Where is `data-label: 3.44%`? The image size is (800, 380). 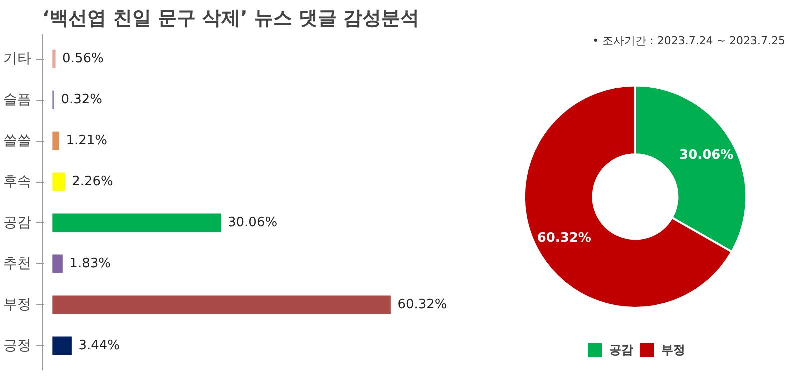
data-label: 3.44% is located at coordinates (99, 346).